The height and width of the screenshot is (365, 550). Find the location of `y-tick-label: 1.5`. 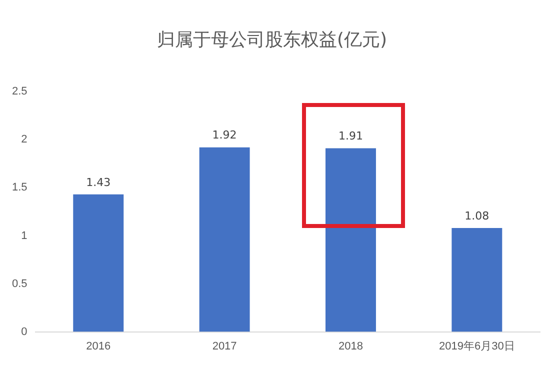

y-tick-label: 1.5 is located at coordinates (20, 188).